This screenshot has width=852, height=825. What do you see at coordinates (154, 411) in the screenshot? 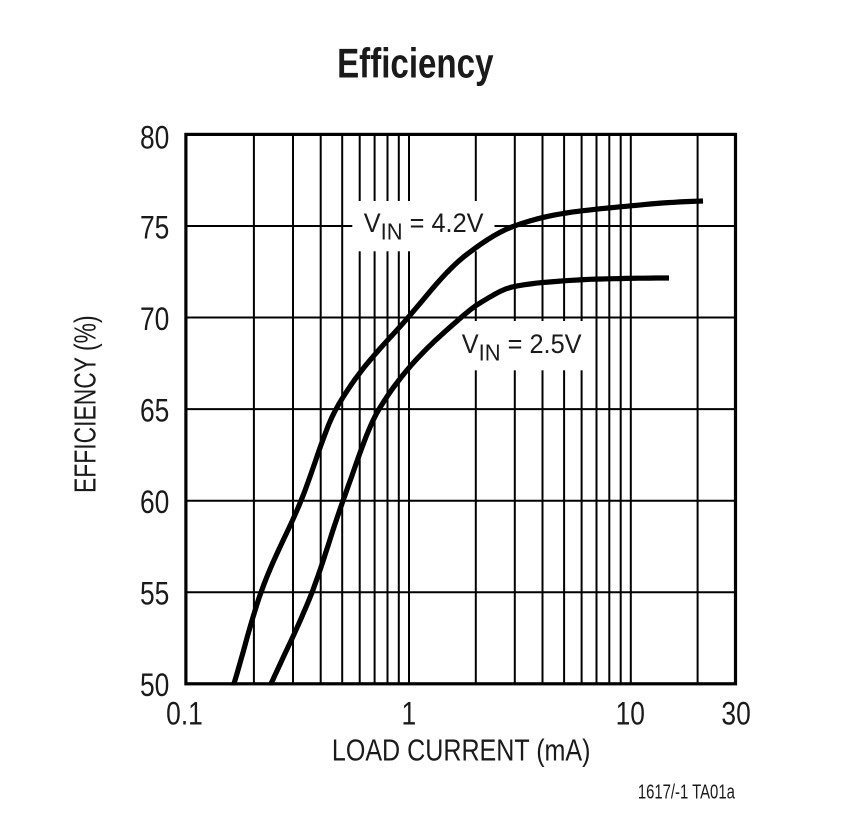
I see `svg-text: 65` at bounding box center [154, 411].